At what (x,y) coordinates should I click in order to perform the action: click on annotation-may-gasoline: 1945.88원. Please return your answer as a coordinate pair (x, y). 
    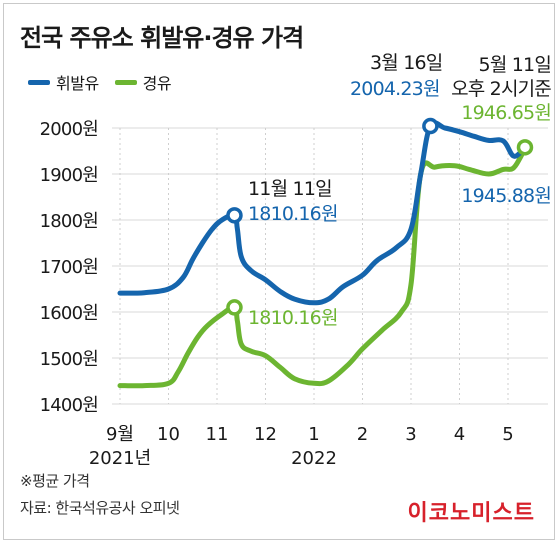
    Looking at the image, I should click on (506, 196).